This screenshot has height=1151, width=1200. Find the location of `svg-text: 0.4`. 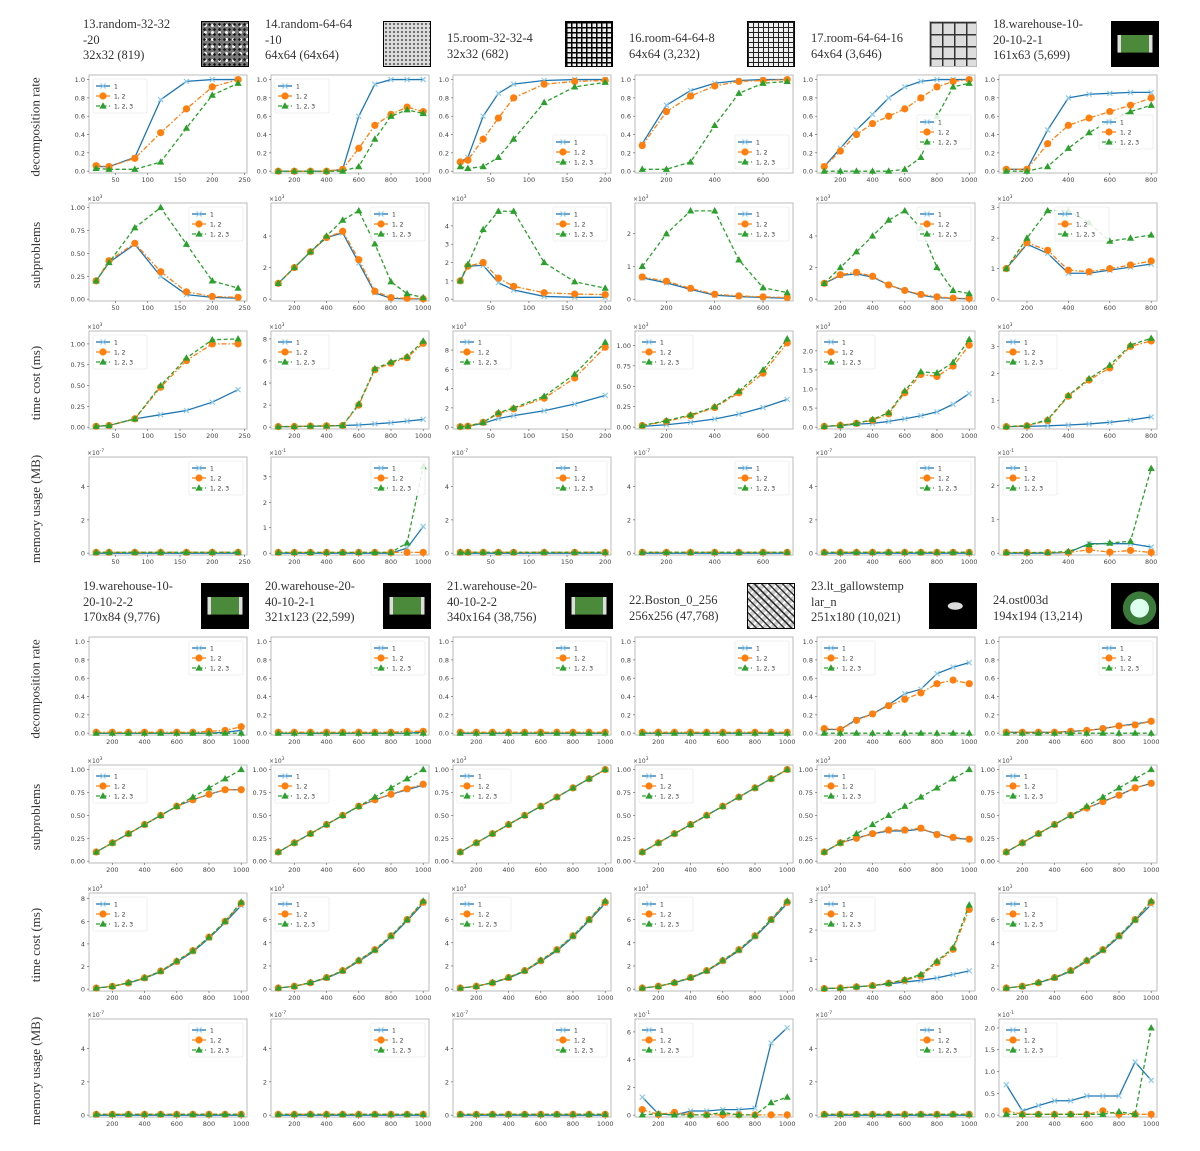

svg-text: 0.4 is located at coordinates (262, 135).